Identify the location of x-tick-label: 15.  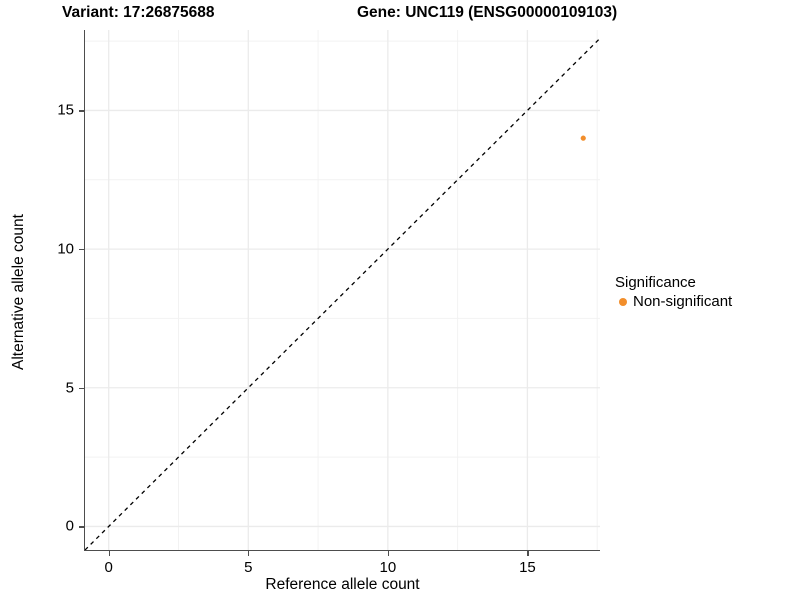
(527, 567).